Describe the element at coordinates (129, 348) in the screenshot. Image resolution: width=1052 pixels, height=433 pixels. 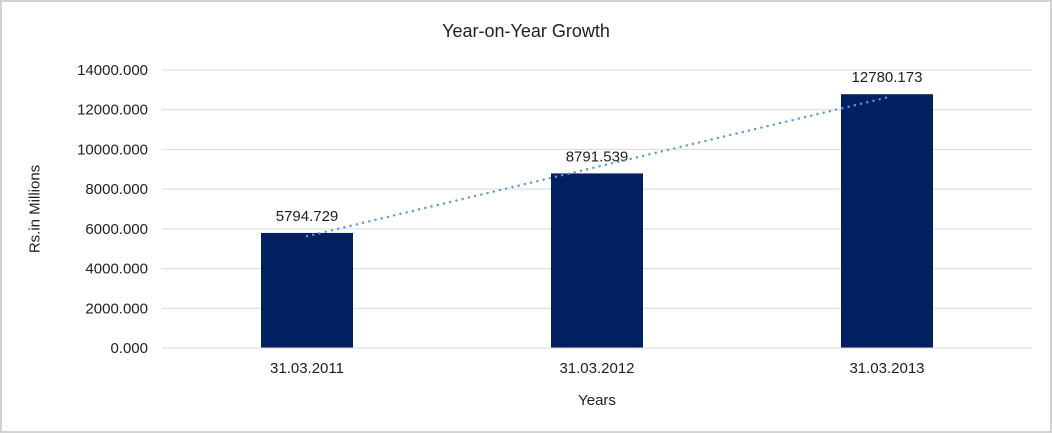
I see `y-tick-label: 0.000` at that location.